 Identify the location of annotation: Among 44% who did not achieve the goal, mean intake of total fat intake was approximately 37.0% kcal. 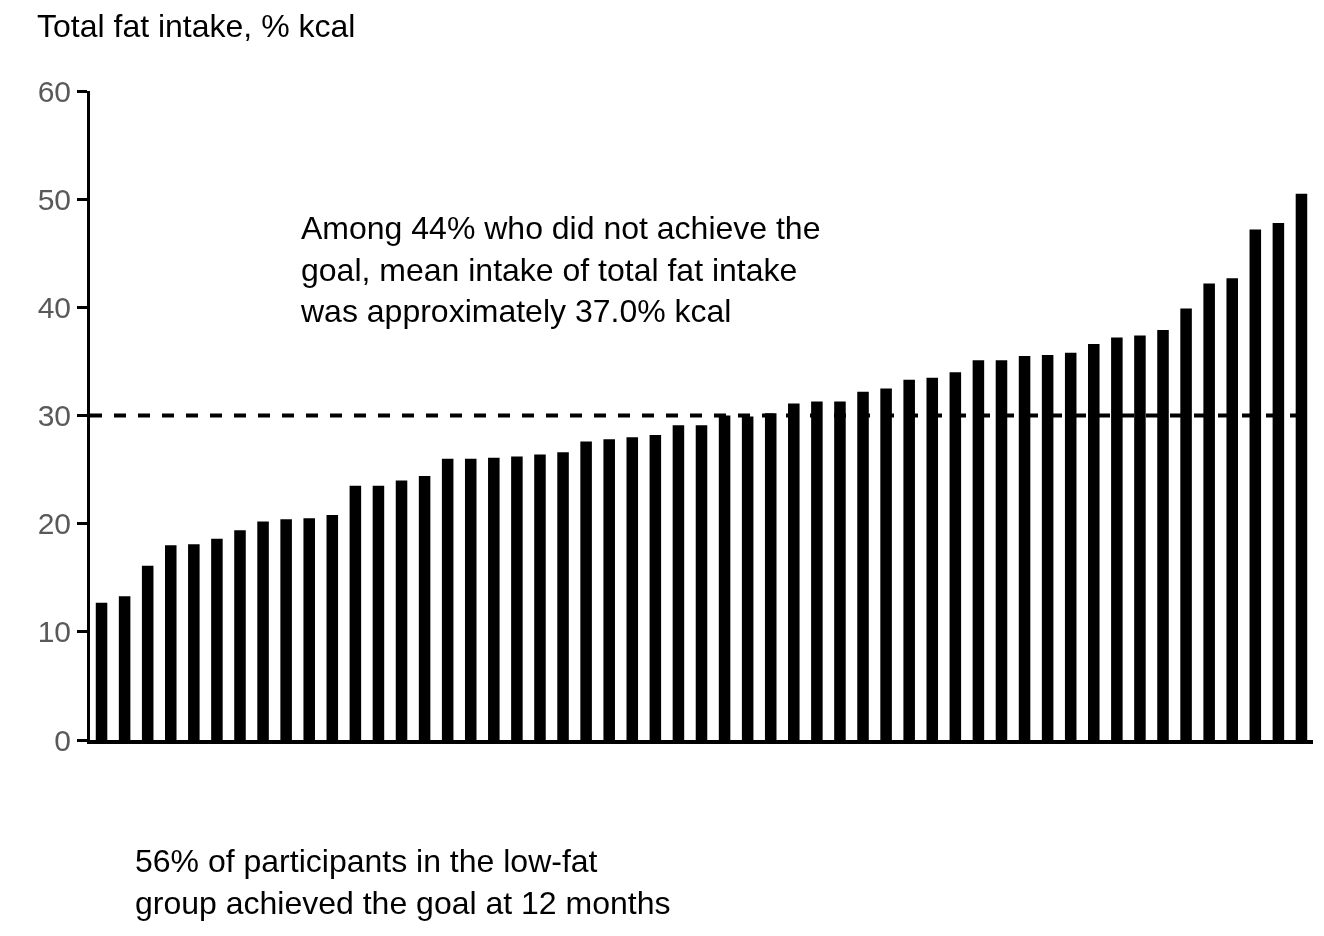
(560, 270).